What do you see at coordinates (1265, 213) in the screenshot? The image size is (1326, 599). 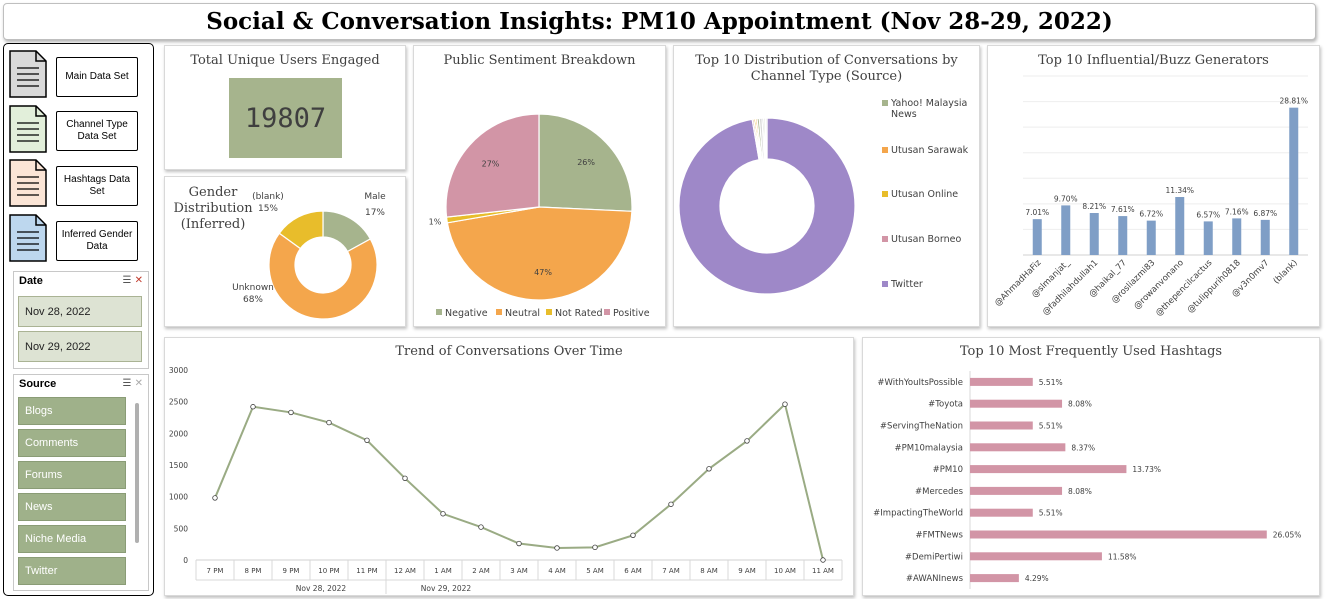 I see `buzz-data-label: 6.87%` at bounding box center [1265, 213].